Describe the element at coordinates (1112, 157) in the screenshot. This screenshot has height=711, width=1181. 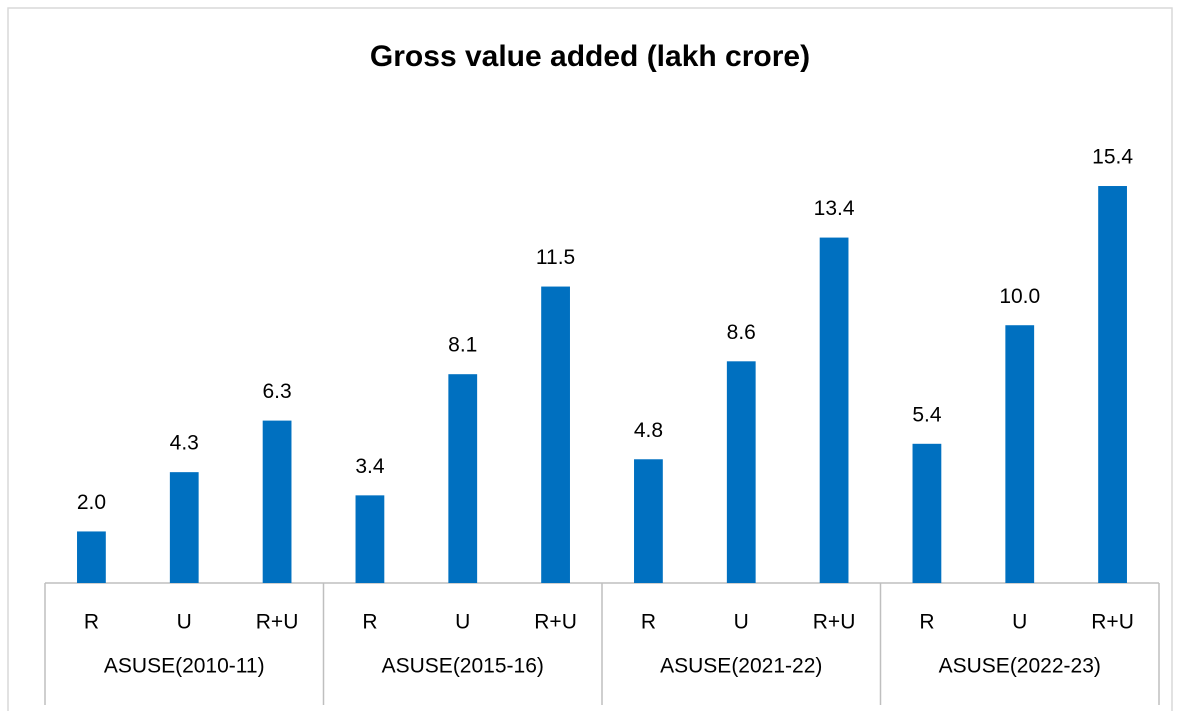
I see `data-label: 15.4` at that location.